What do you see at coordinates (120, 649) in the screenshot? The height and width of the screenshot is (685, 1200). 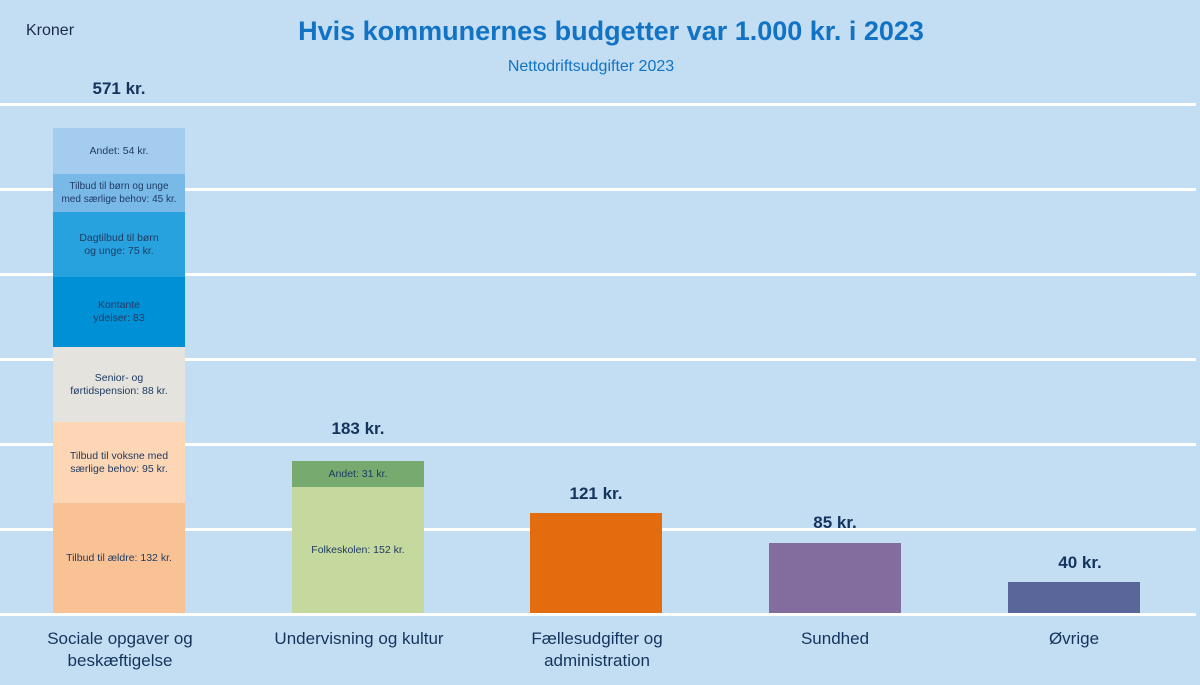 I see `category-label: Sociale opgaver og beskæftigelse` at bounding box center [120, 649].